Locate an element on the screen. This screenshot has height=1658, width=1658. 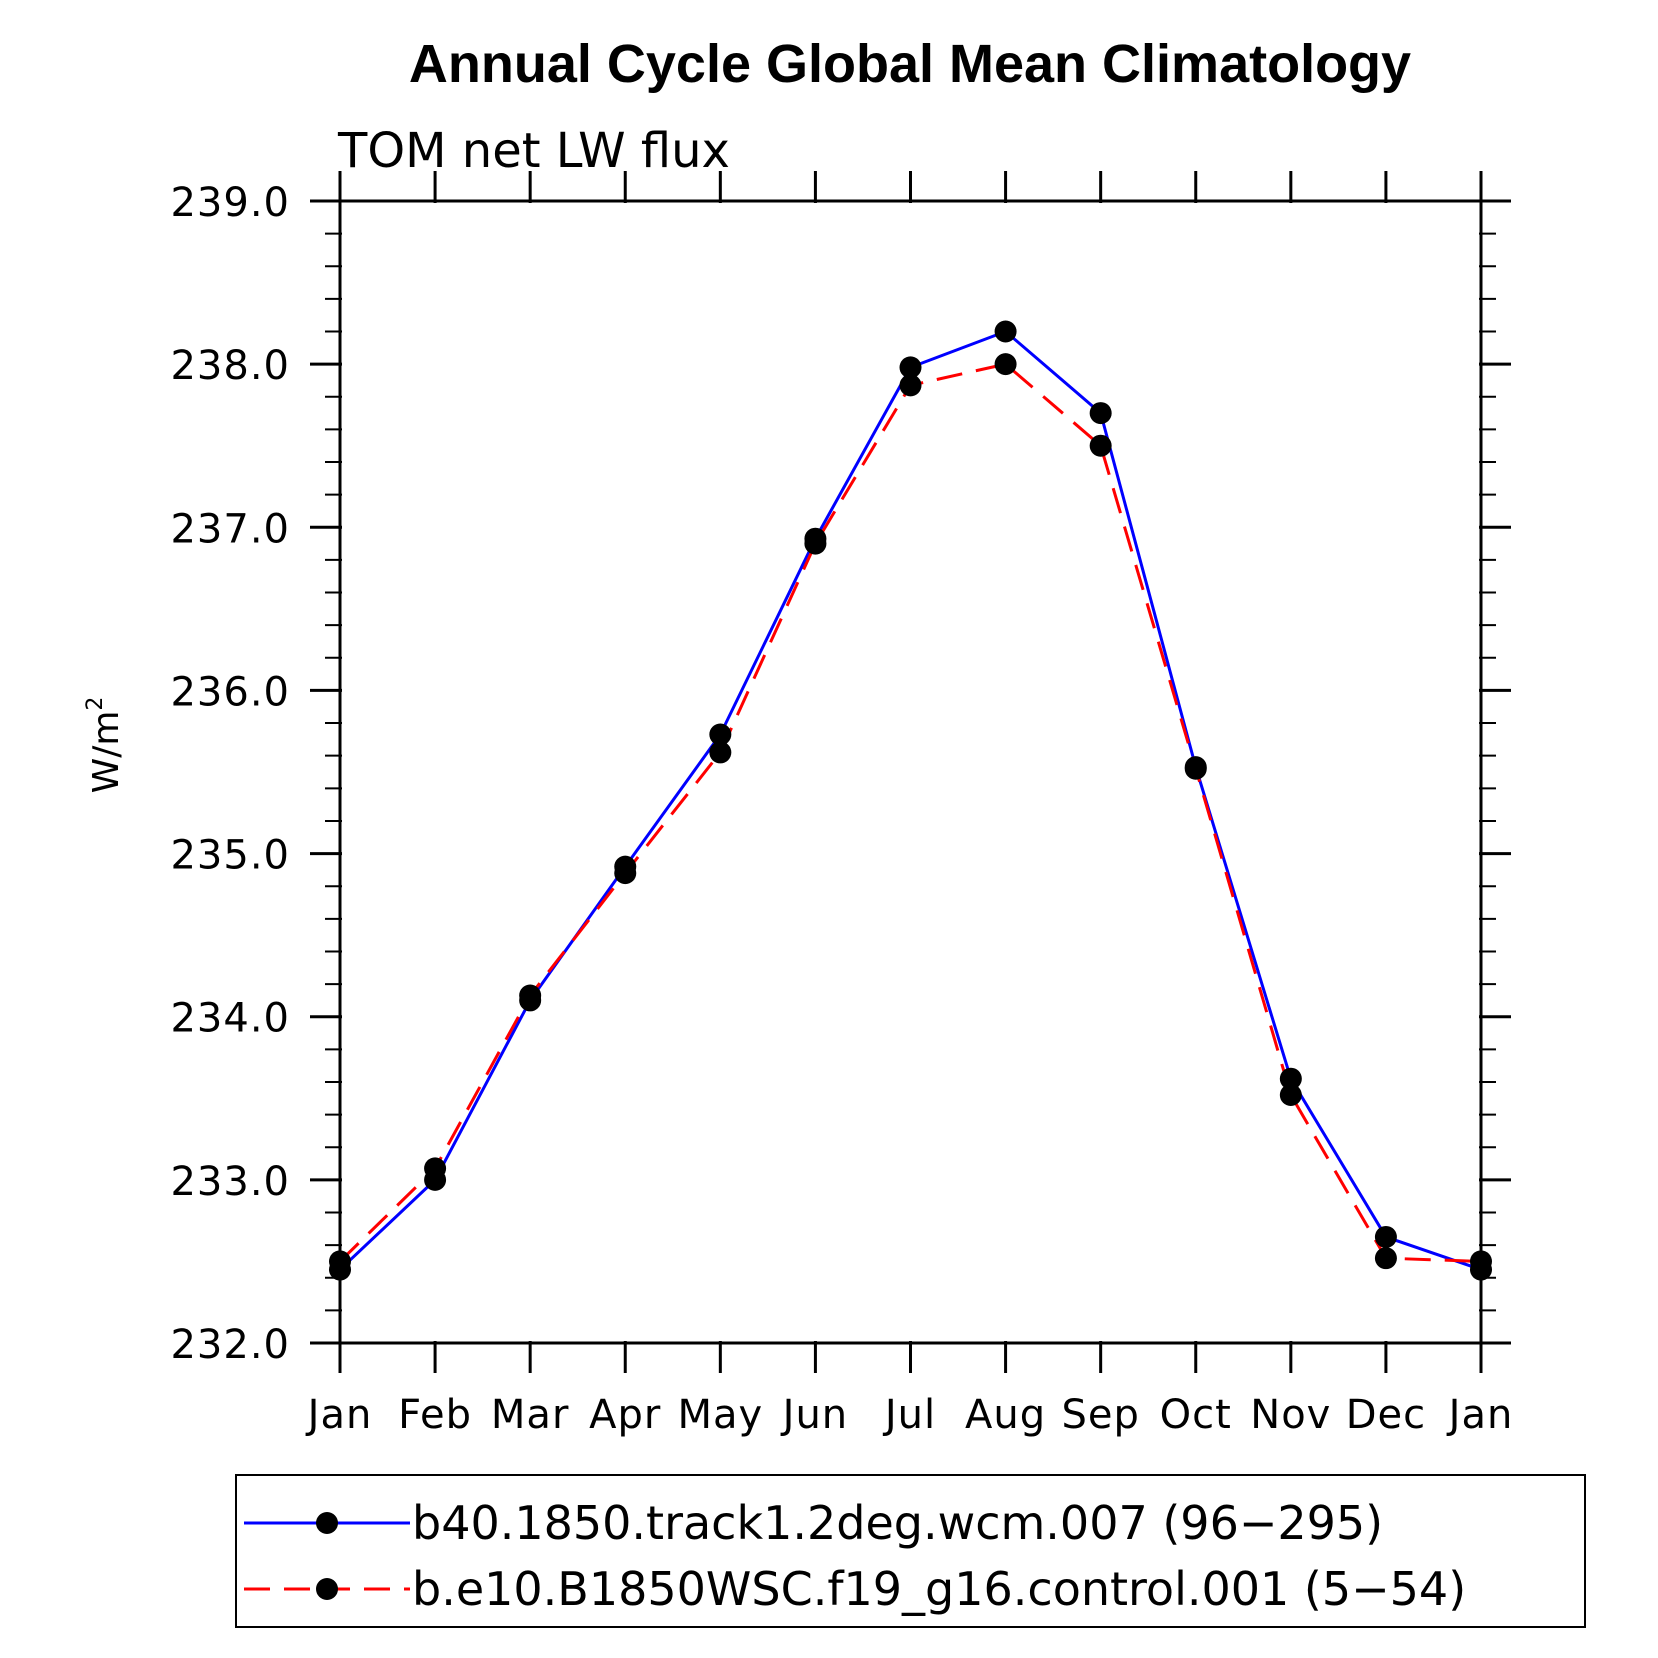
y-axis-label: W/m is located at coordinates (106, 752).